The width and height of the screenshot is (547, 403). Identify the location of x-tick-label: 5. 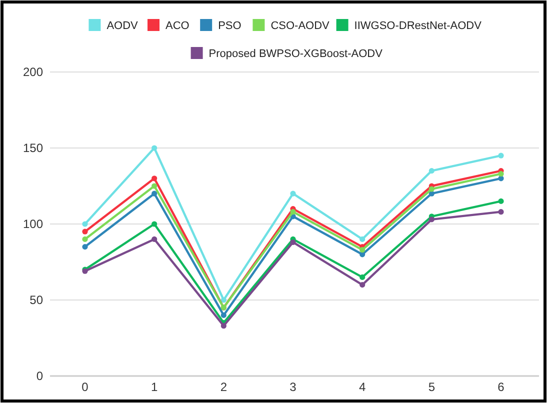
(432, 387).